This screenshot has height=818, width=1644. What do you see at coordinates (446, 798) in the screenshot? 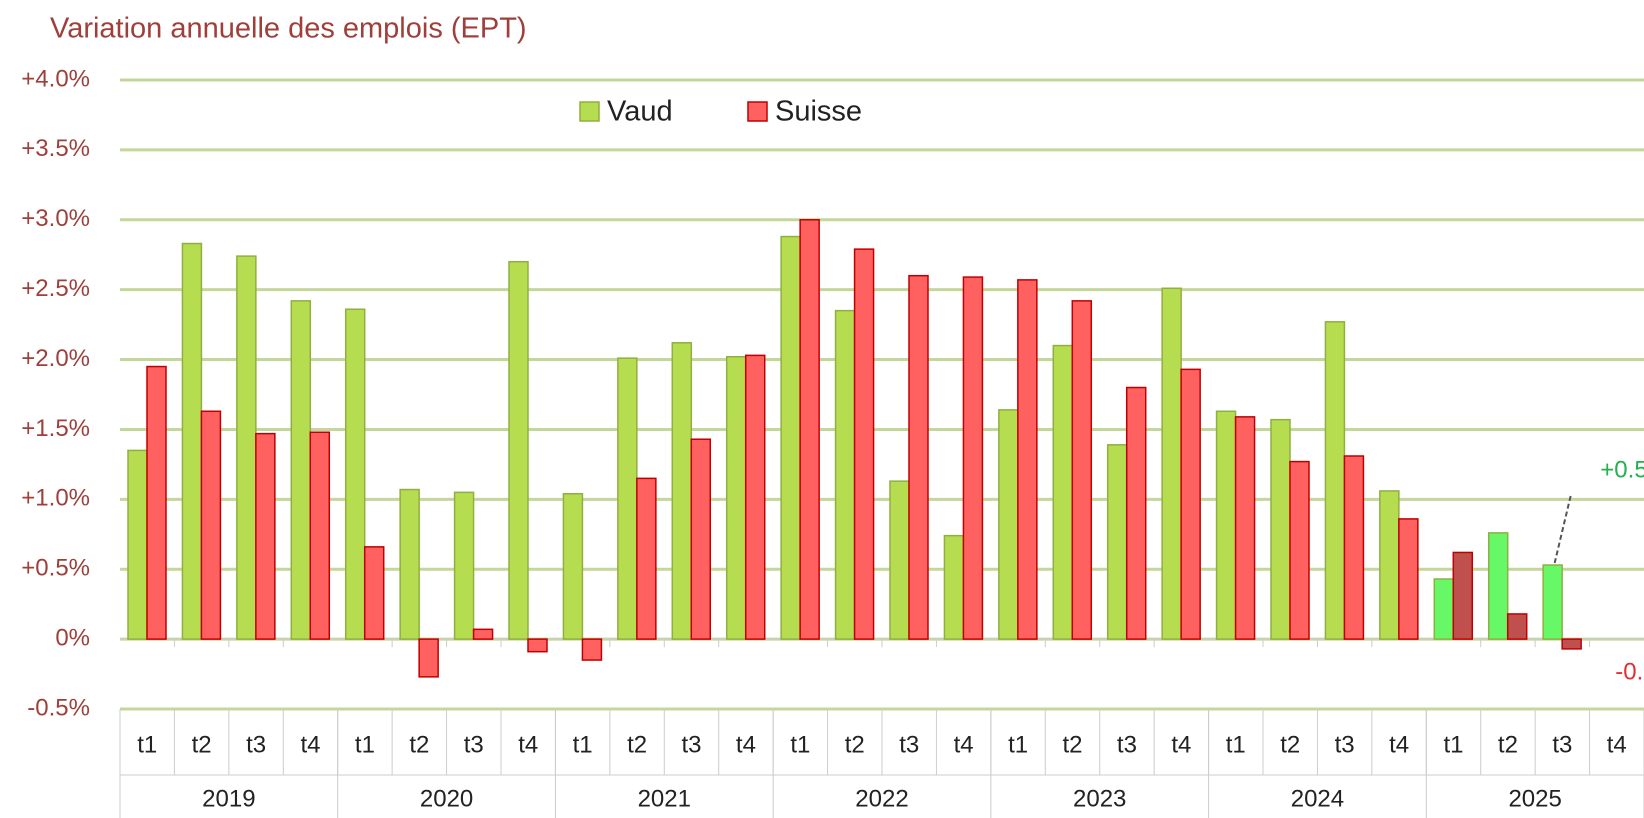
I see `year-label: 2020` at bounding box center [446, 798].